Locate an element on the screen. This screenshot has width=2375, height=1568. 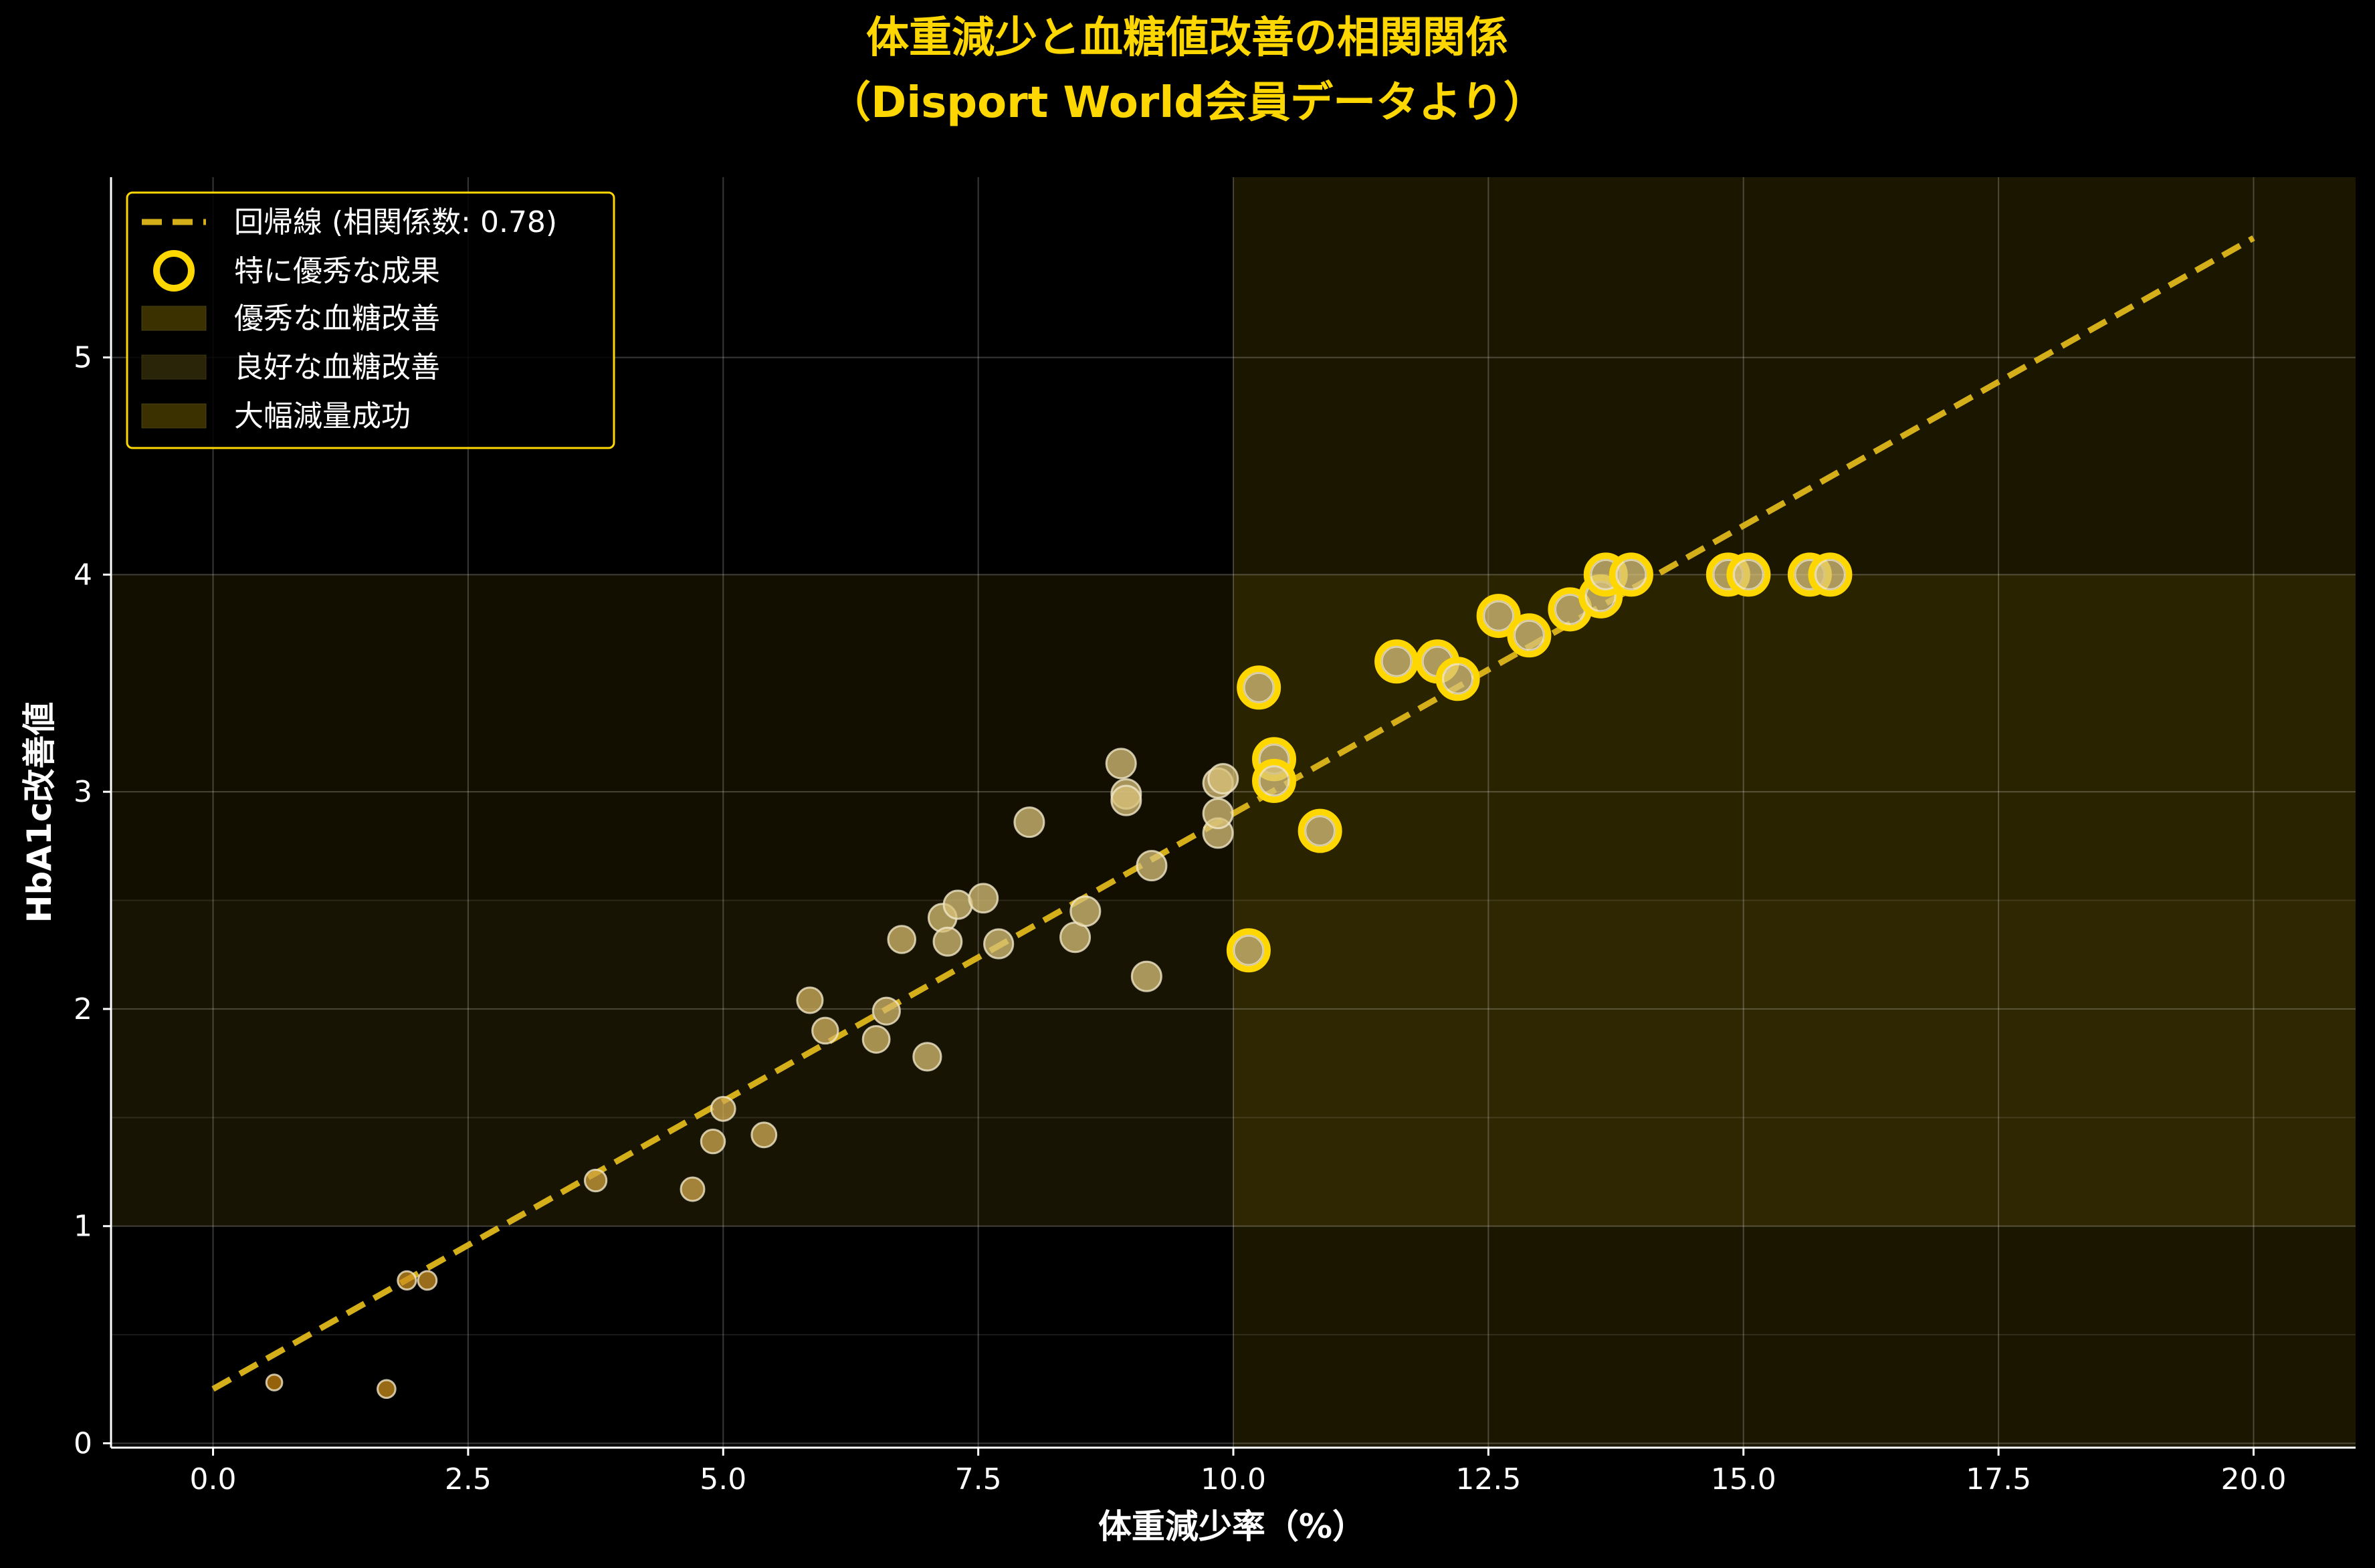
x-tick-label-6: 15.0 is located at coordinates (1743, 1479).